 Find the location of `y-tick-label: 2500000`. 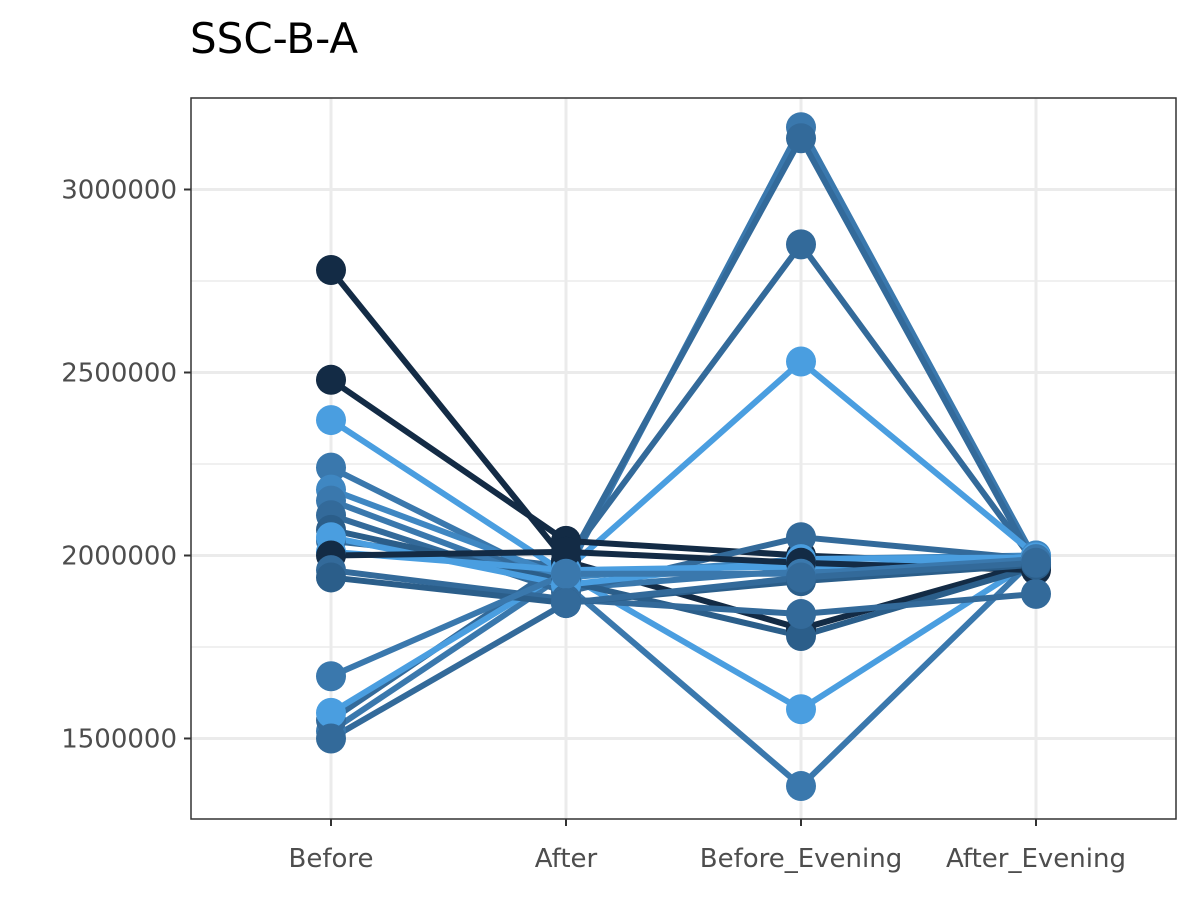

y-tick-label: 2500000 is located at coordinates (119, 373).